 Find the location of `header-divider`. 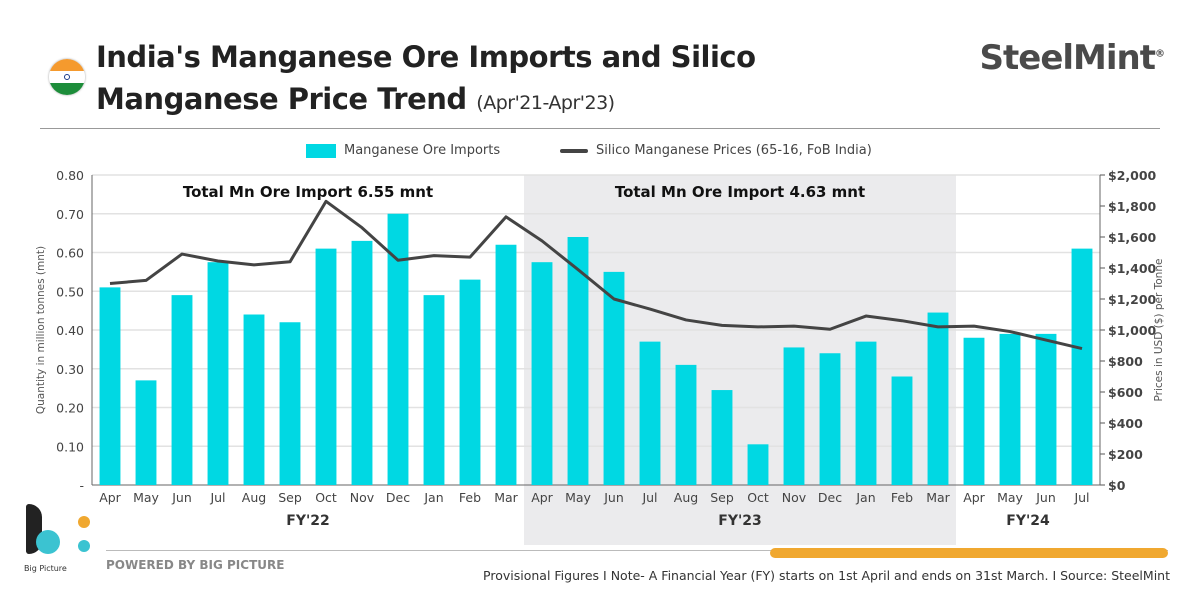

header-divider is located at coordinates (600, 128).